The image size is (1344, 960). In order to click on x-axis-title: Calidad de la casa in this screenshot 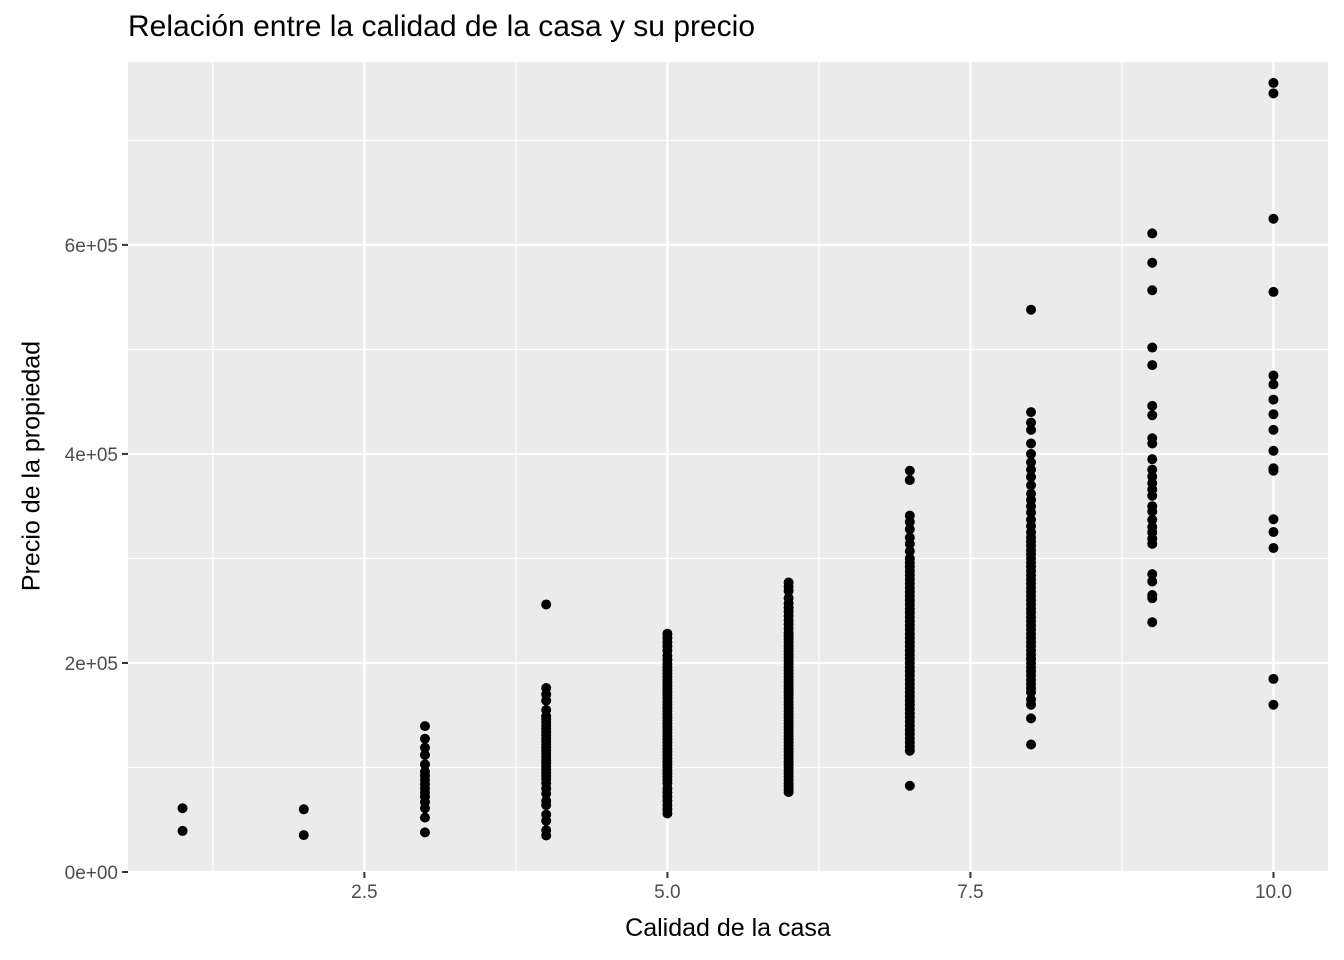, I will do `click(728, 928)`.